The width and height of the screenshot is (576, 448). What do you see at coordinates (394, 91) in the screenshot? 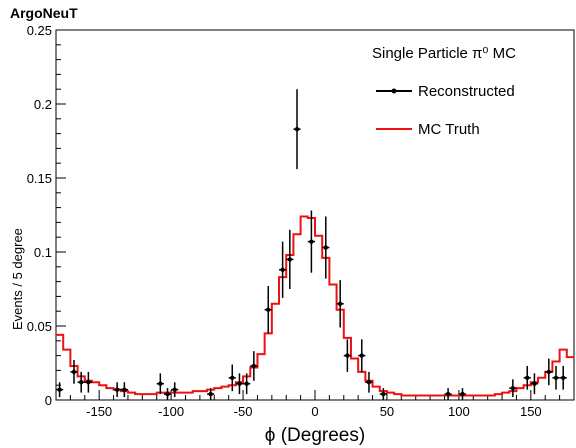
I see `legend-reconstructed-marker` at bounding box center [394, 91].